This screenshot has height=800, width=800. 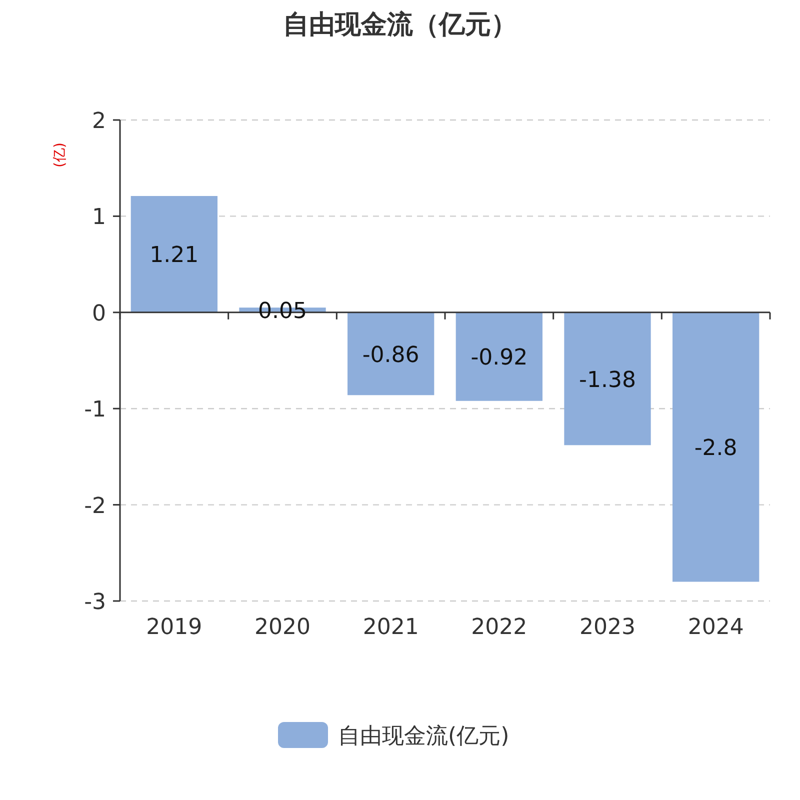 I want to click on data-label: -2.8, so click(x=716, y=449).